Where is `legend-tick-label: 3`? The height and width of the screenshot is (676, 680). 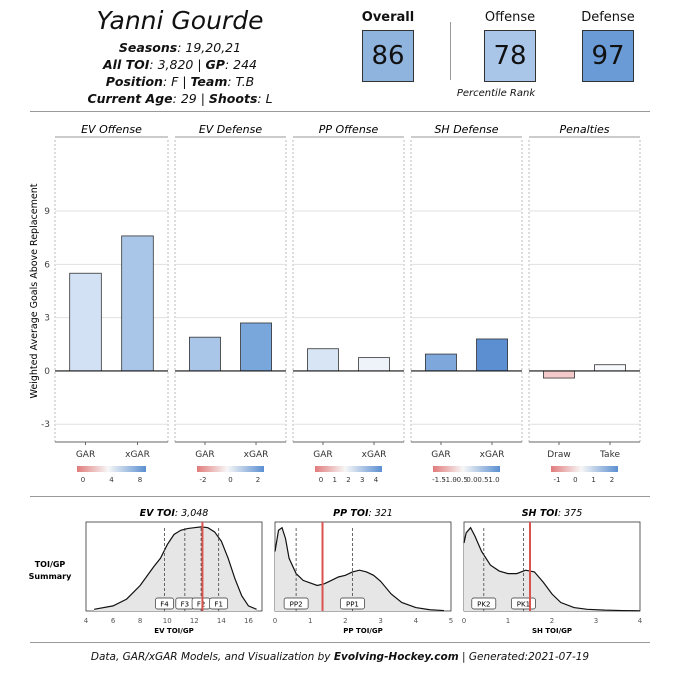
legend-tick-label: 3 is located at coordinates (362, 480).